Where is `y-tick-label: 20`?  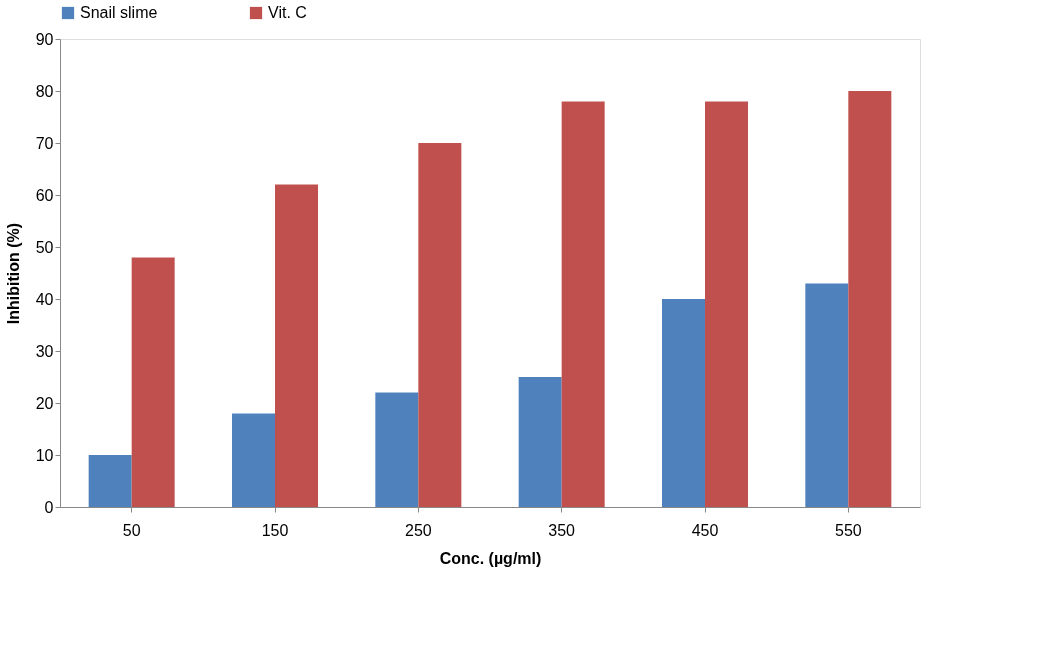 y-tick-label: 20 is located at coordinates (44, 403).